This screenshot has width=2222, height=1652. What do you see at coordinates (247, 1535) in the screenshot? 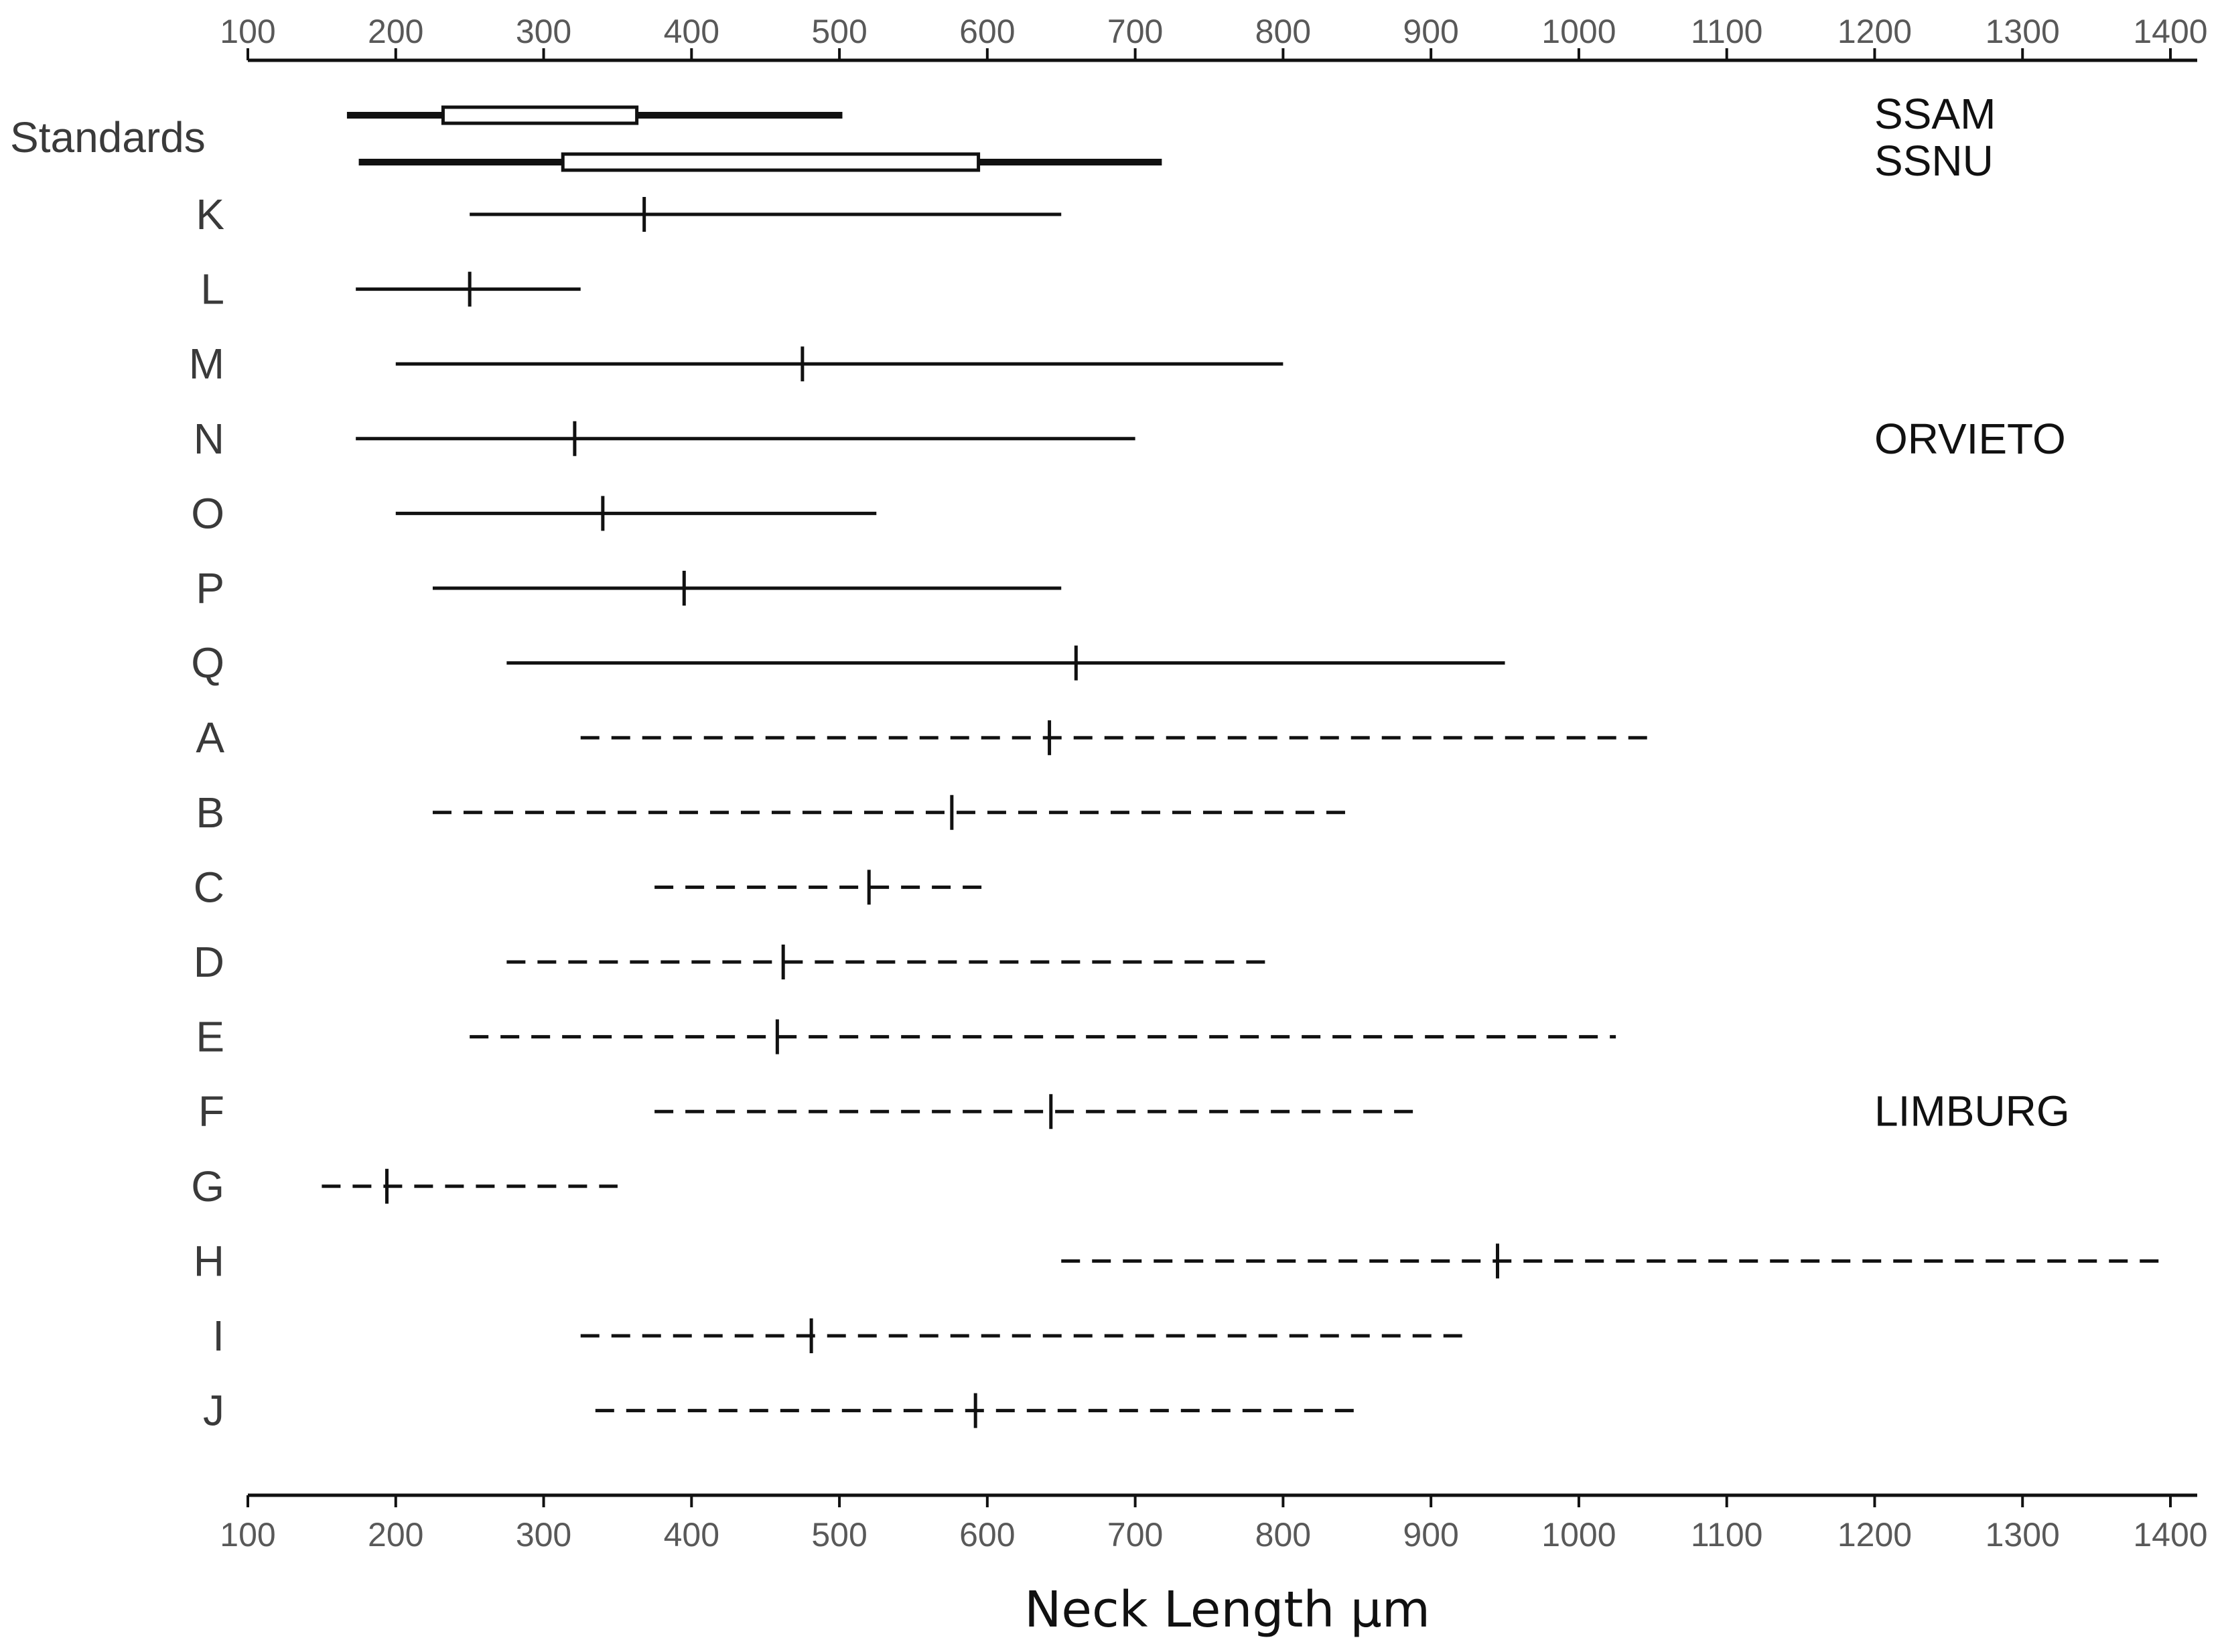
I see `bottom-tick-label: 100` at bounding box center [247, 1535].